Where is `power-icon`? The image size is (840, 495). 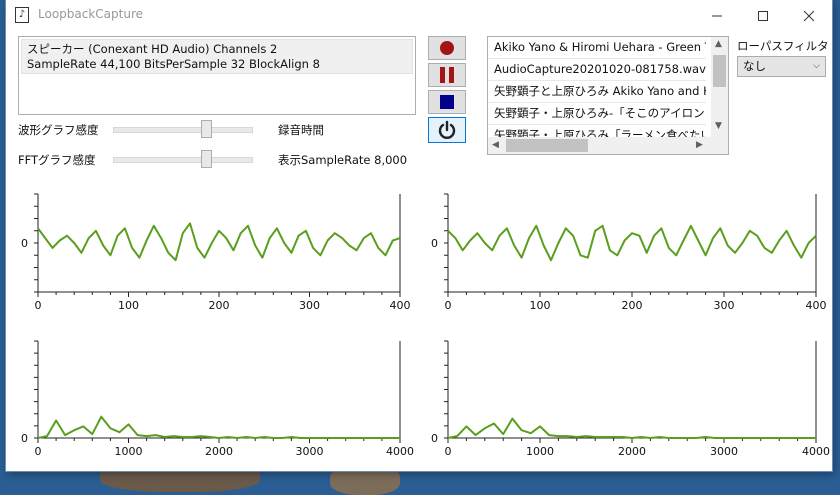 power-icon is located at coordinates (447, 129).